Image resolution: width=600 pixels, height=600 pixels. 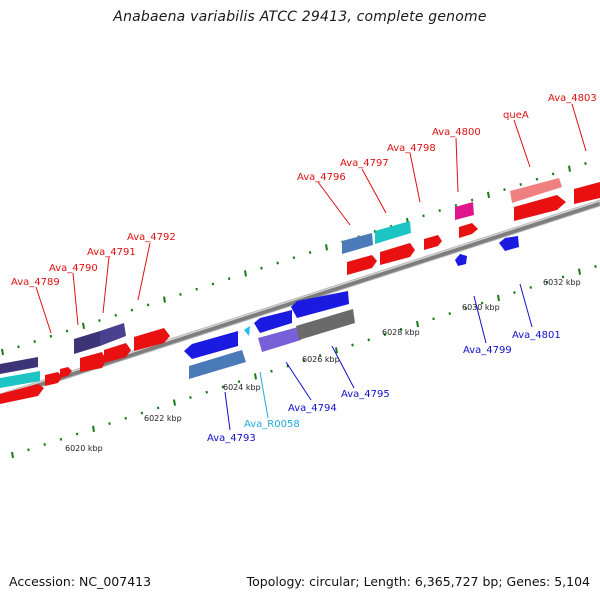 I want to click on gene-label-ava-4797: Ava_4797, so click(x=364, y=163).